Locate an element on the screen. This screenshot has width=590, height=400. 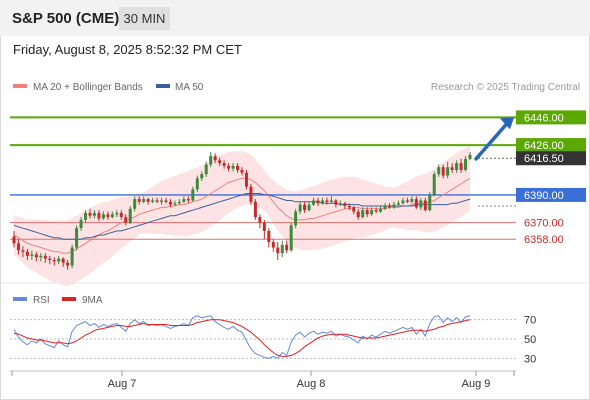
x-tick-label-2: Aug 9 is located at coordinates (476, 384).